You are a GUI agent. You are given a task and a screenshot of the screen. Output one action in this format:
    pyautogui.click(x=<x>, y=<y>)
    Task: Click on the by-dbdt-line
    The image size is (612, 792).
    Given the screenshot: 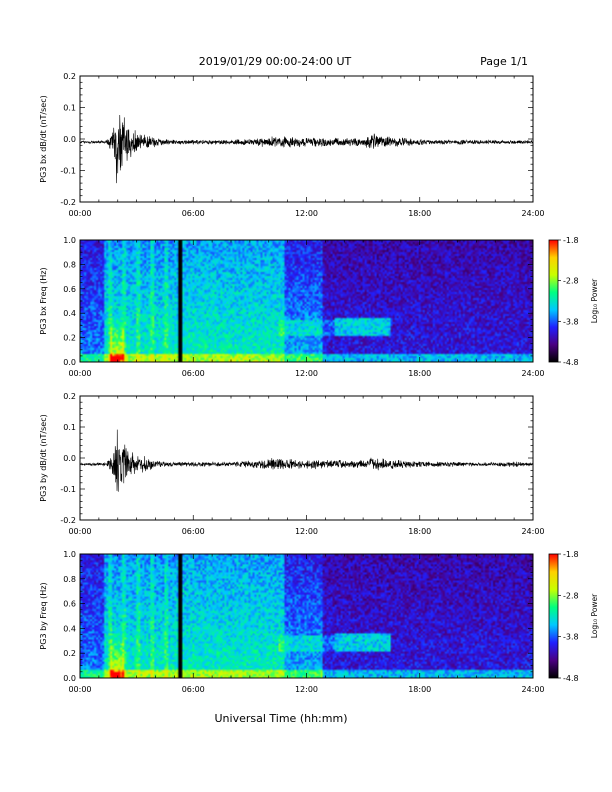 What is the action you would take?
    pyautogui.click(x=306, y=460)
    